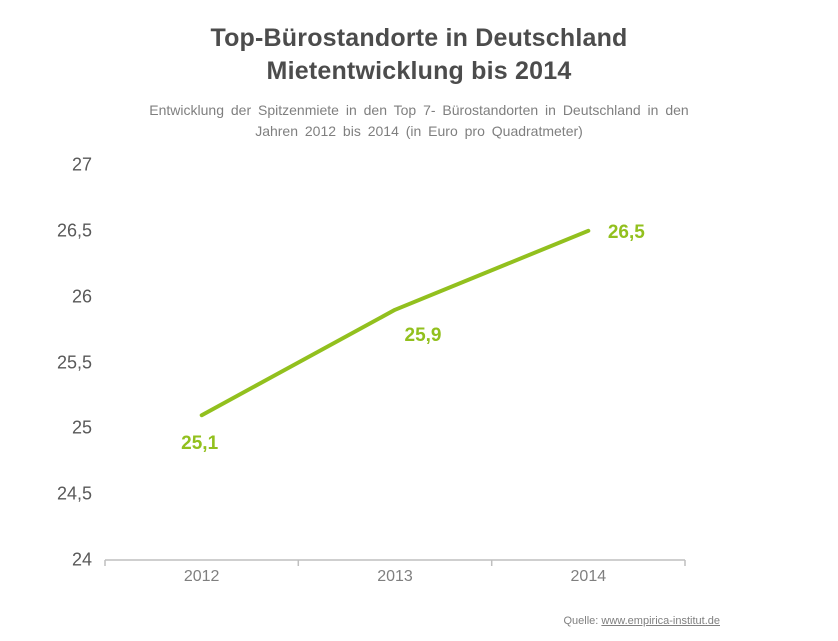  What do you see at coordinates (74, 230) in the screenshot?
I see `y-axis-label: 26,5` at bounding box center [74, 230].